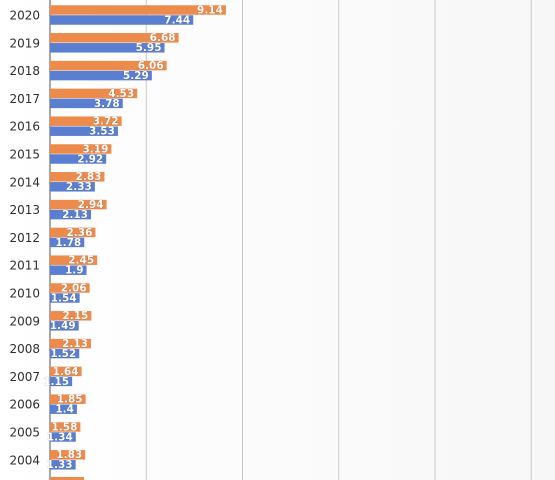 This screenshot has width=555, height=480. What do you see at coordinates (24, 238) in the screenshot?
I see `year-label-2012: 2012` at bounding box center [24, 238].